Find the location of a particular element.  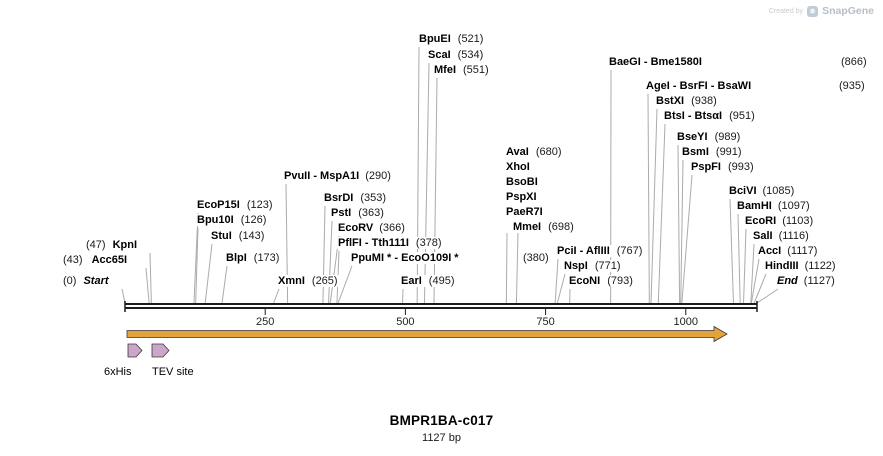

cut-position: (1085) is located at coordinates (778, 191).